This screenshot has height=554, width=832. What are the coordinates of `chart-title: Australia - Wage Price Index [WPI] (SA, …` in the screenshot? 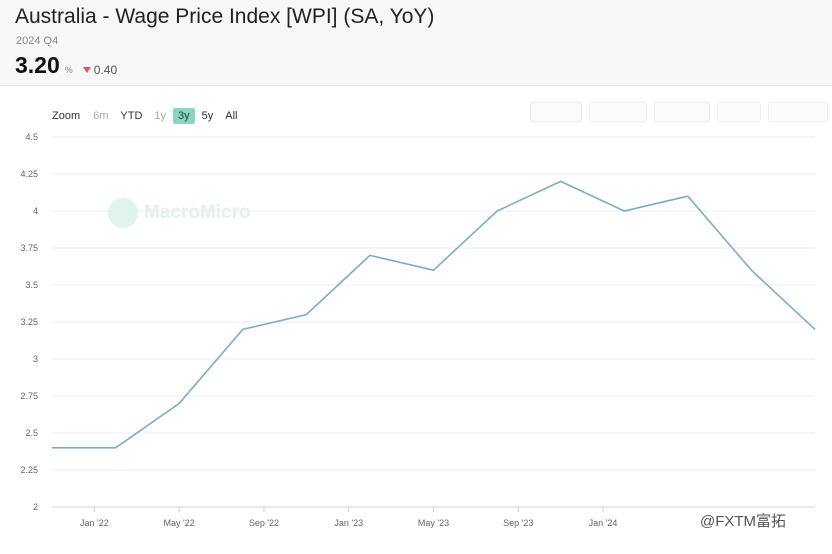 It's located at (225, 16).